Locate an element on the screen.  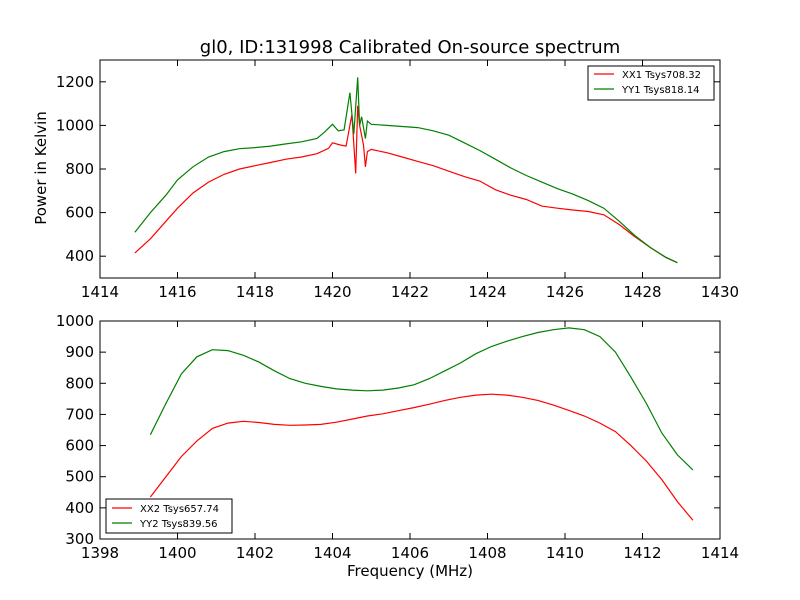
bottom-ytick-label: 1000 is located at coordinates (75, 321).